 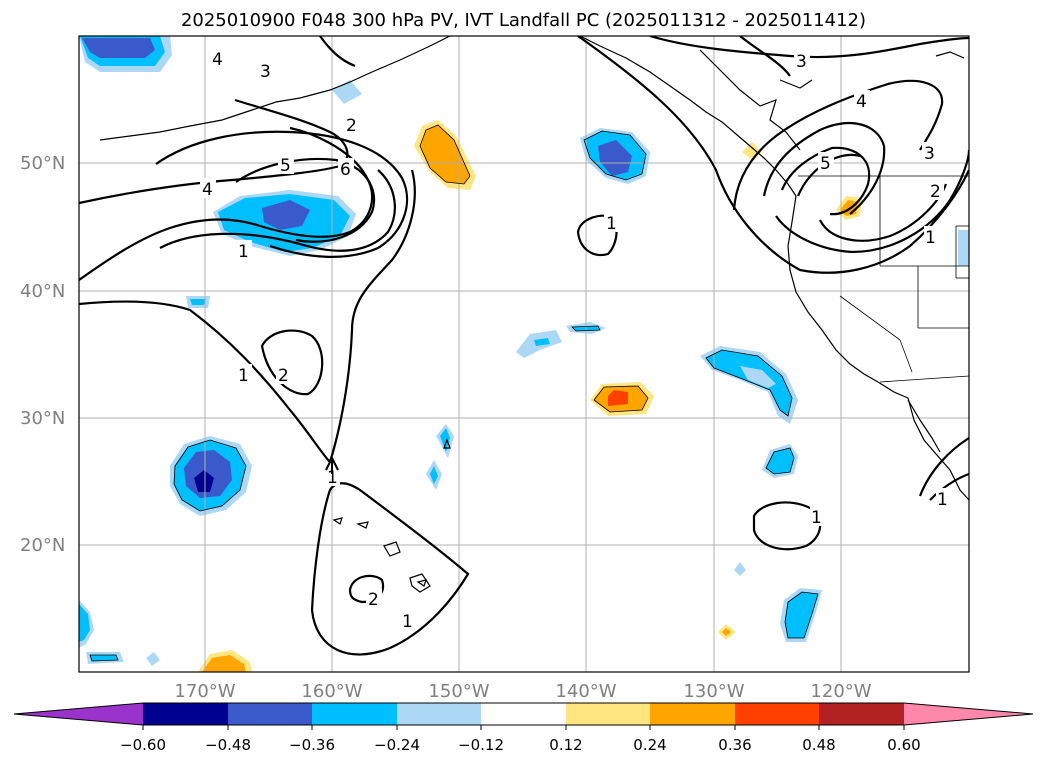 What do you see at coordinates (649, 745) in the screenshot?
I see `colorbar-tick: 0.24` at bounding box center [649, 745].